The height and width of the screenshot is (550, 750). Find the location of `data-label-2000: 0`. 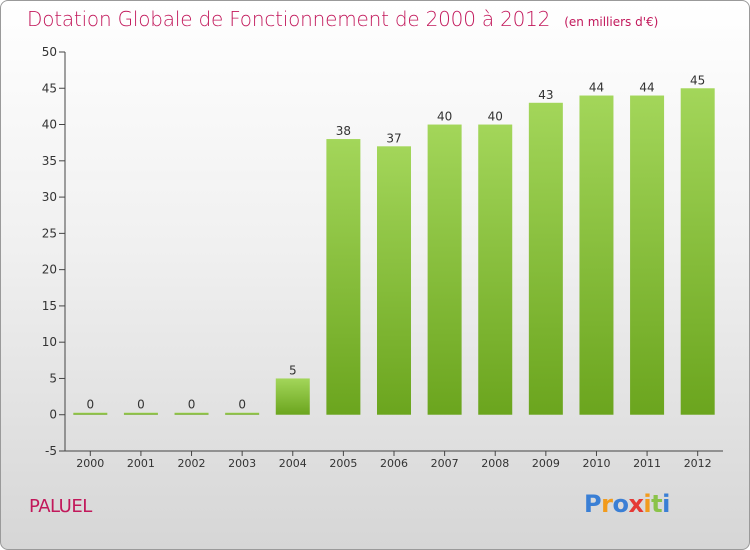

data-label-2000: 0 is located at coordinates (90, 405).